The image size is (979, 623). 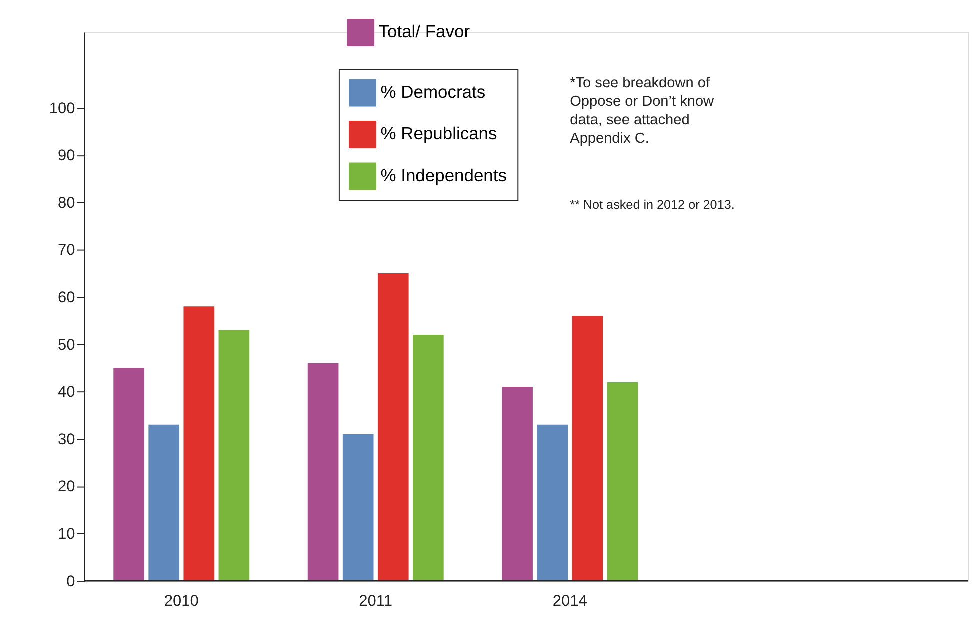 What do you see at coordinates (424, 32) in the screenshot?
I see `legend-label: Total/ Favor` at bounding box center [424, 32].